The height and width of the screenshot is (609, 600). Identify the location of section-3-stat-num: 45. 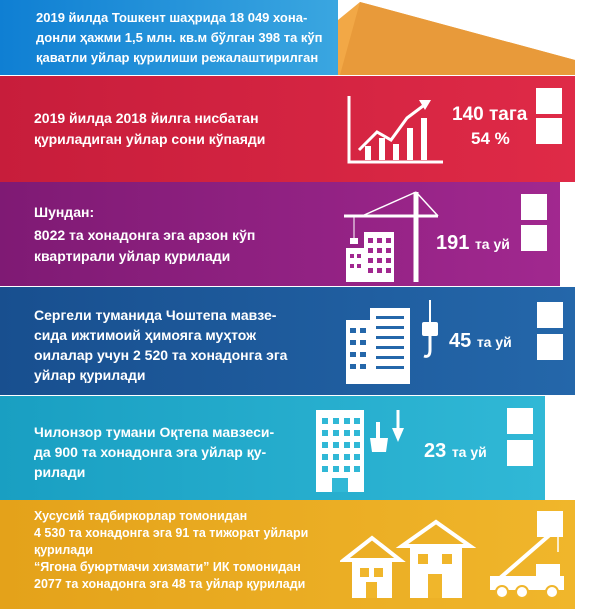
(460, 341).